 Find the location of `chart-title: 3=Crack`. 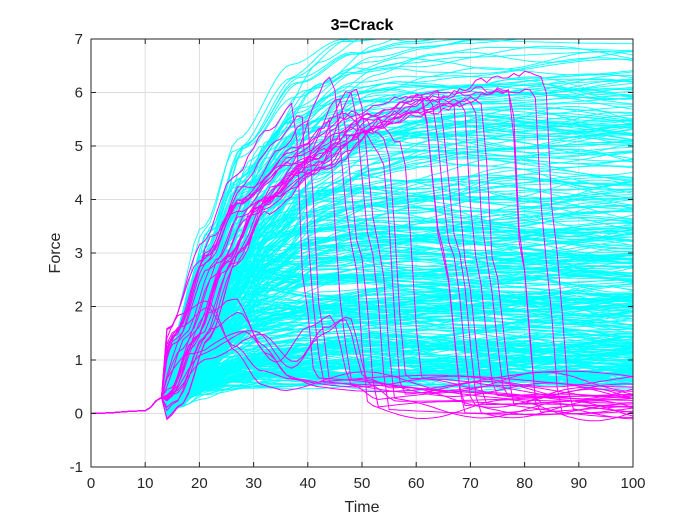

chart-title: 3=Crack is located at coordinates (362, 25).